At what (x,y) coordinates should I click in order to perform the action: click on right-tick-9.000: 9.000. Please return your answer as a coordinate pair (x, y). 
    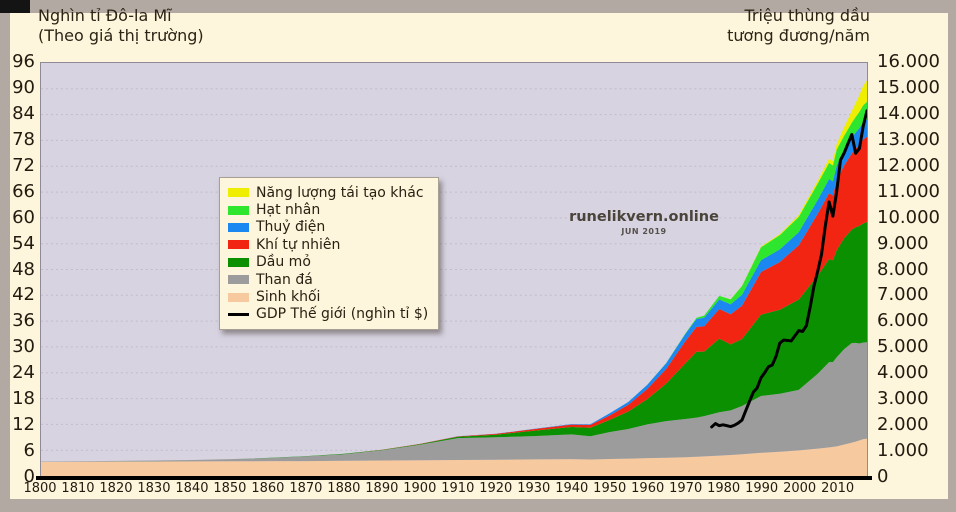
    Looking at the image, I should click on (903, 243).